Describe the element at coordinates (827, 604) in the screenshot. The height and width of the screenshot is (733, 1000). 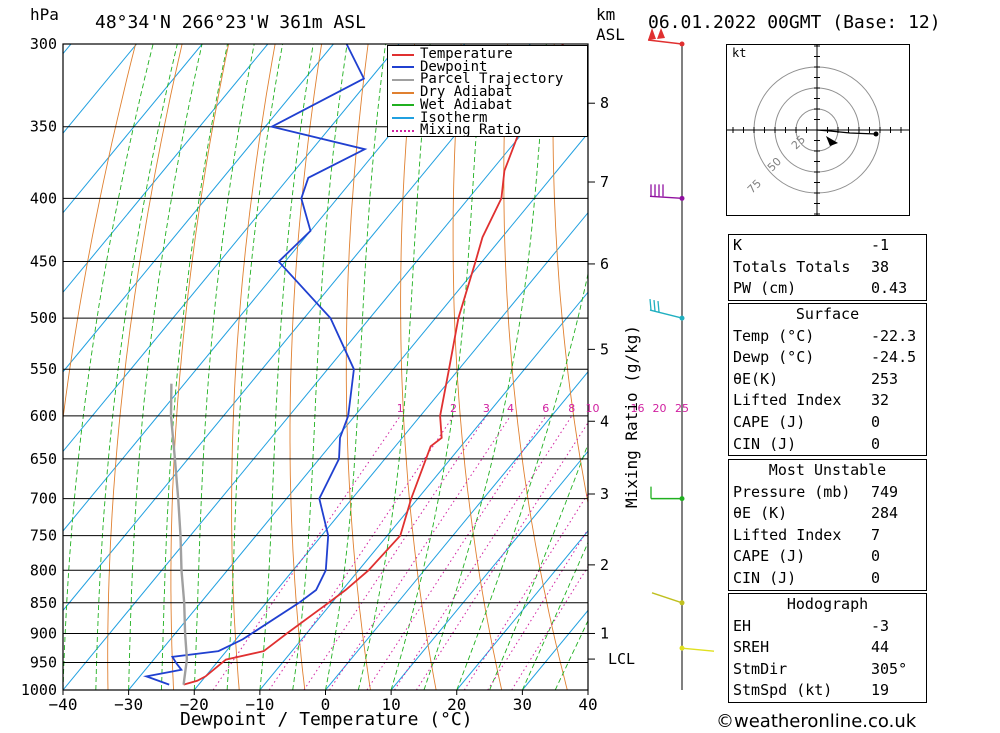
I see `hodo-title: Hodograph` at that location.